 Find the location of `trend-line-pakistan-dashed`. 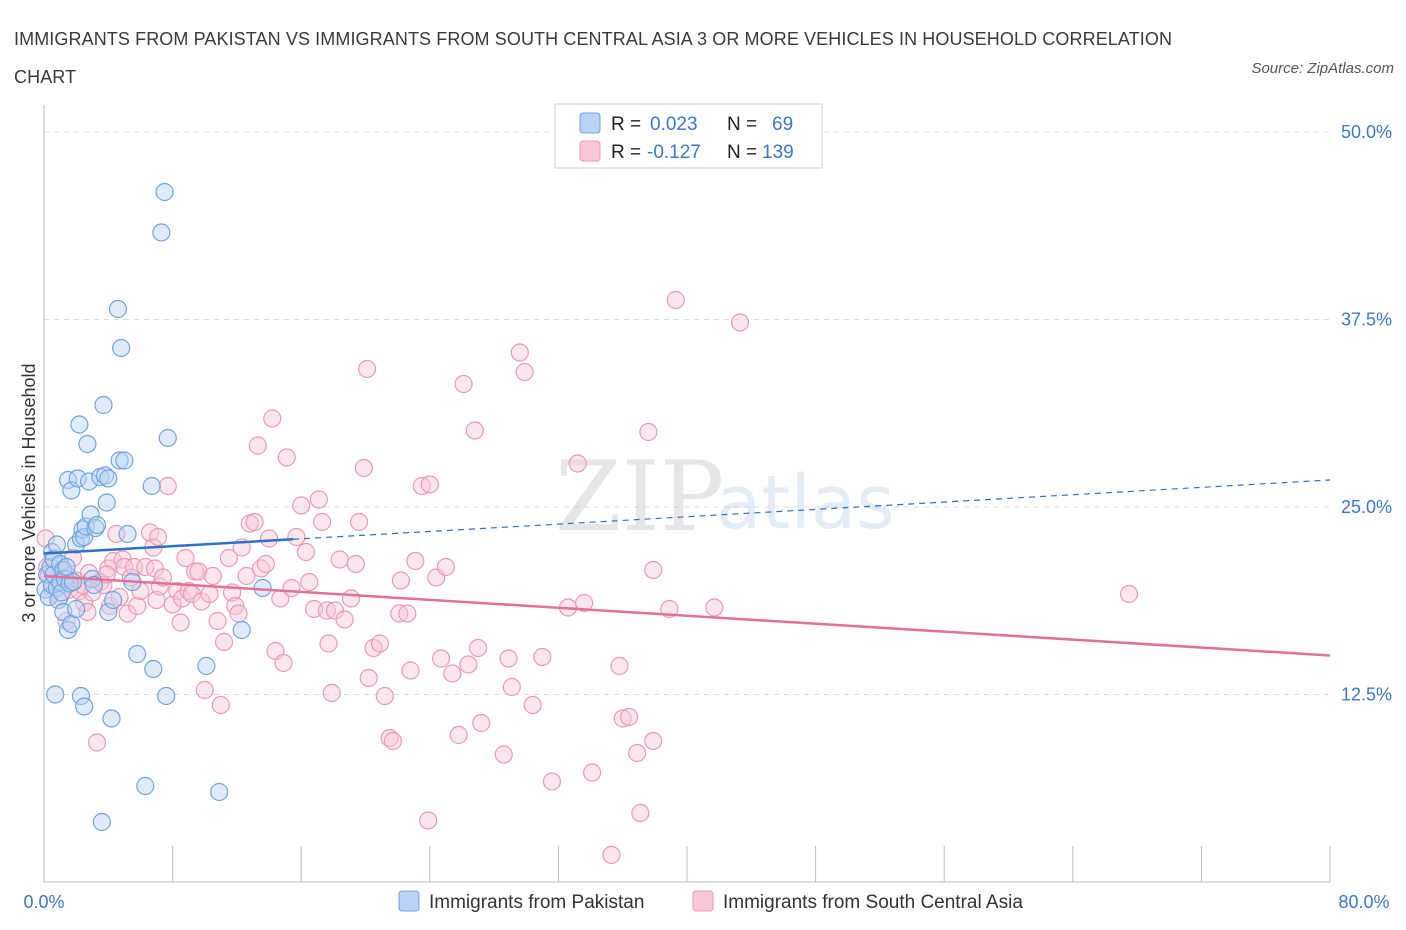

trend-line-pakistan-dashed is located at coordinates (812, 509).